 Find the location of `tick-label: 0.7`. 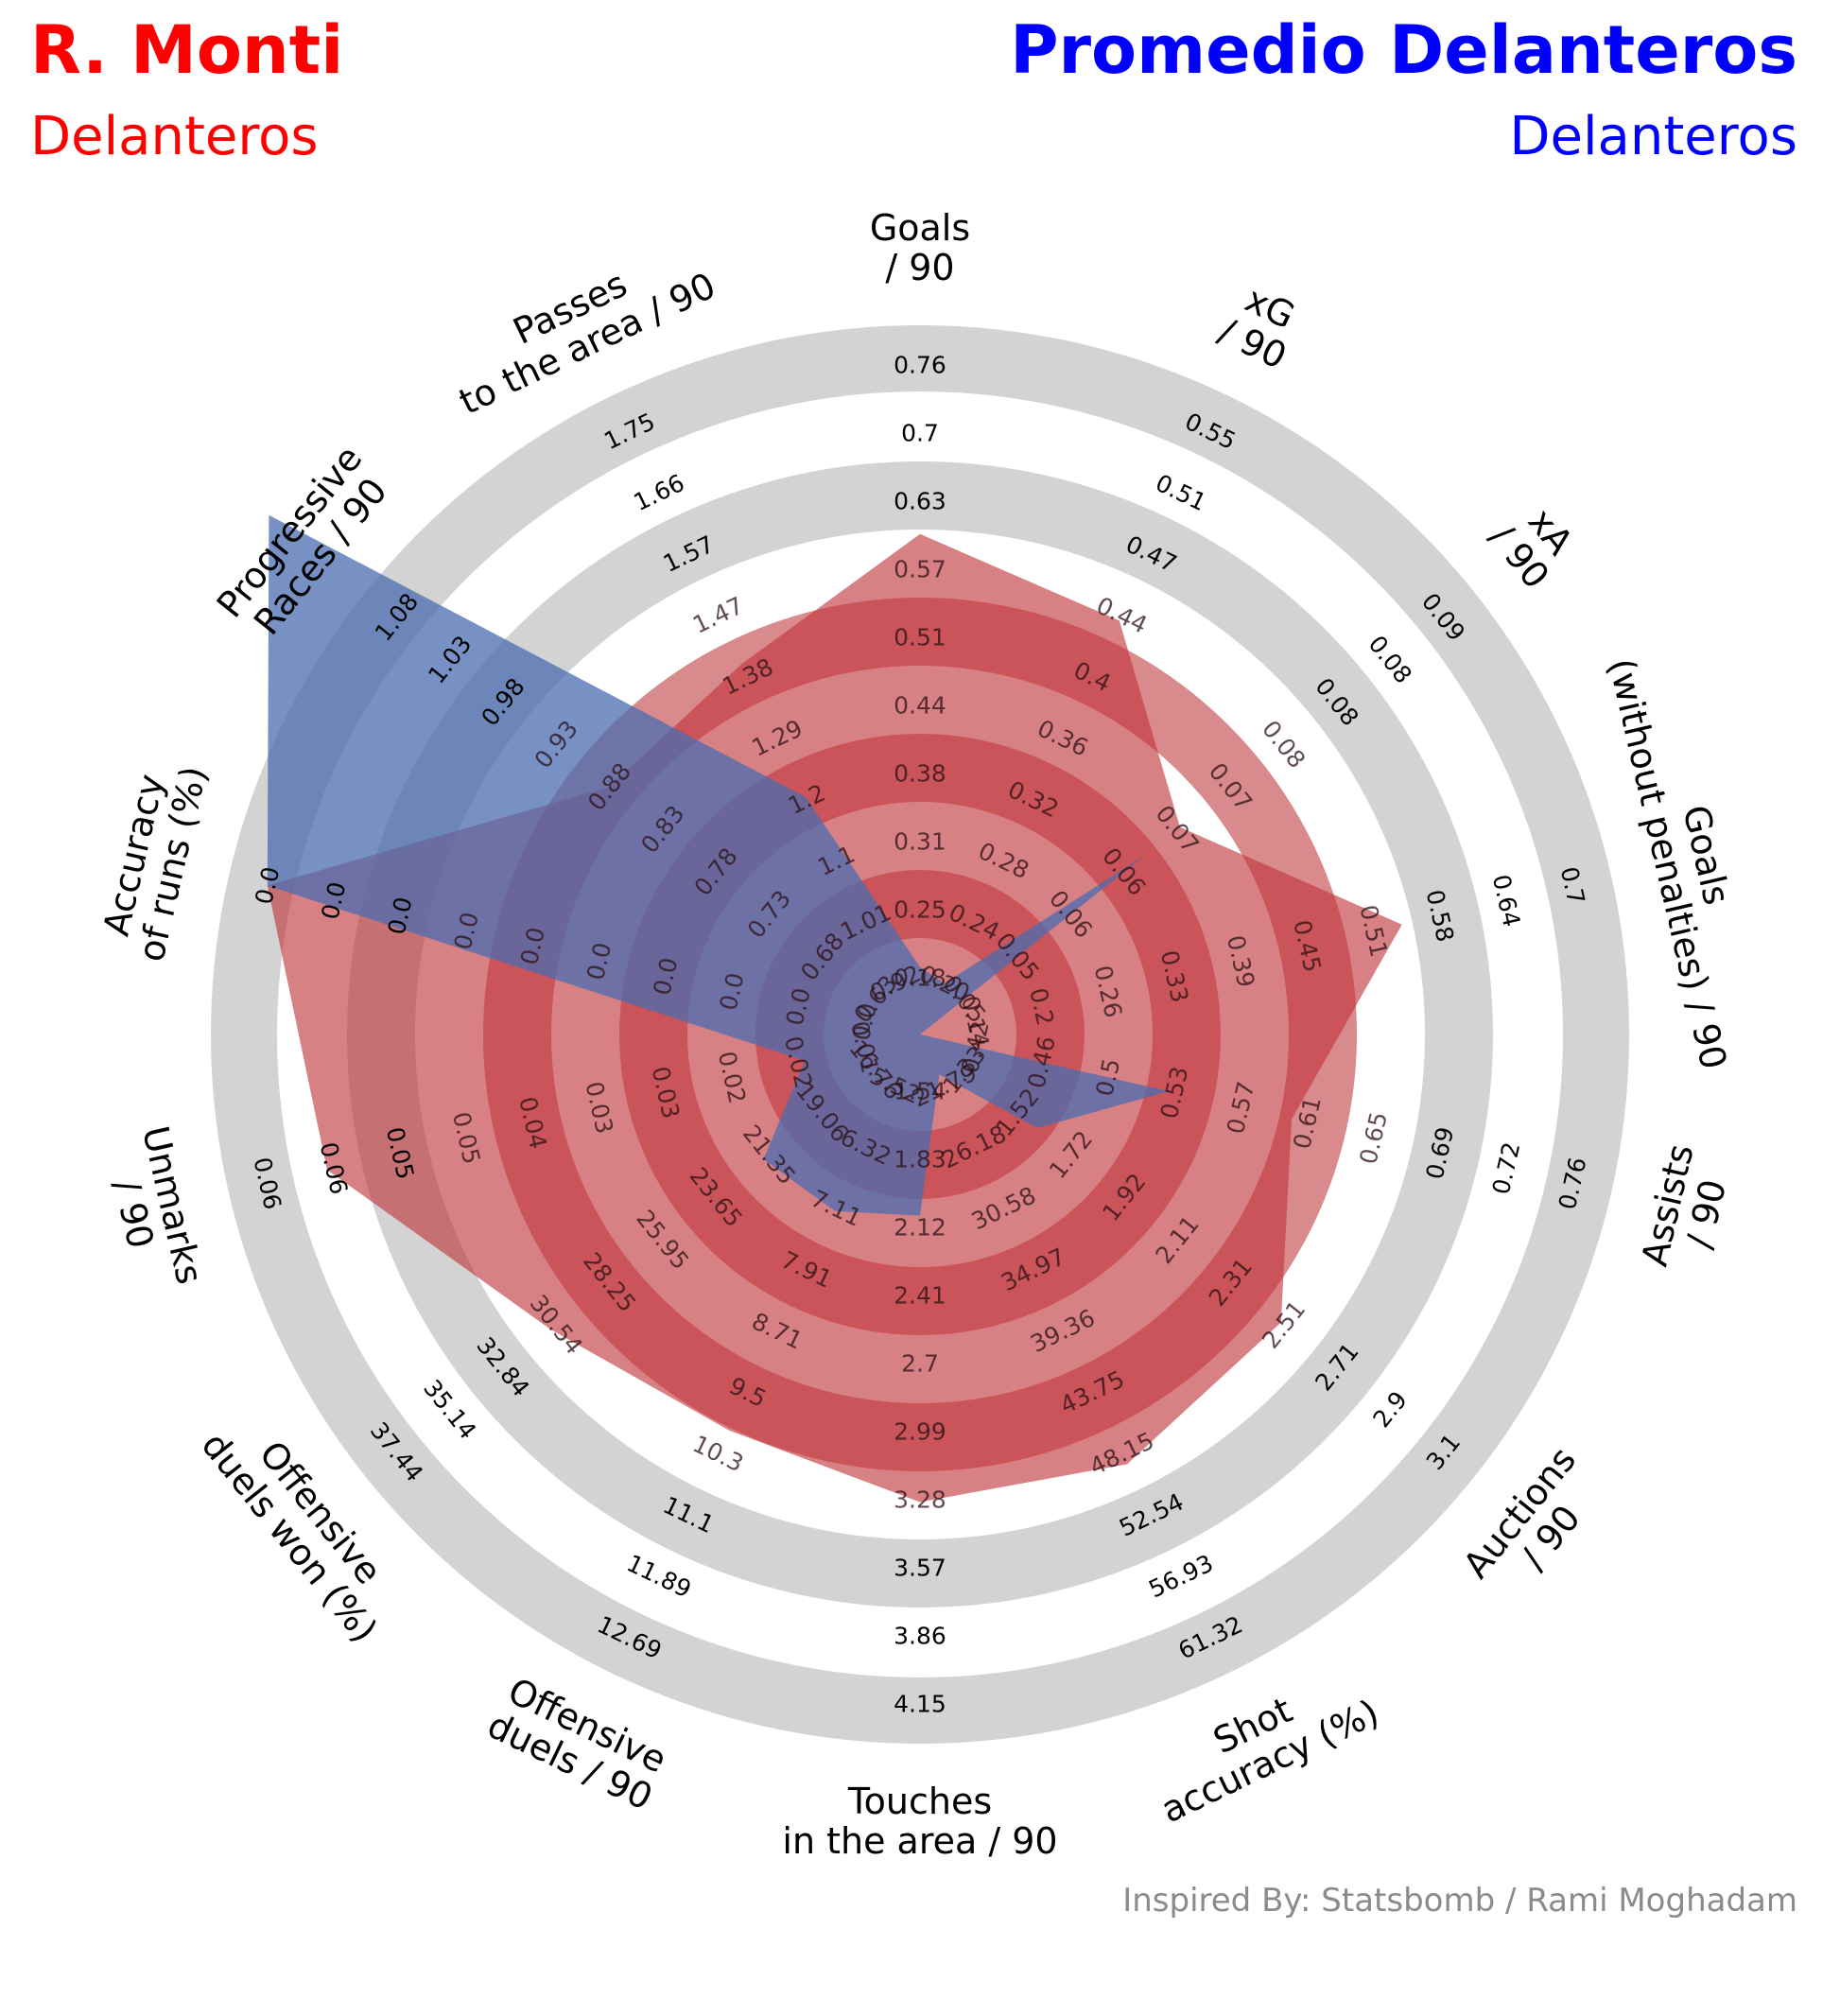

tick-label: 0.7 is located at coordinates (920, 434).